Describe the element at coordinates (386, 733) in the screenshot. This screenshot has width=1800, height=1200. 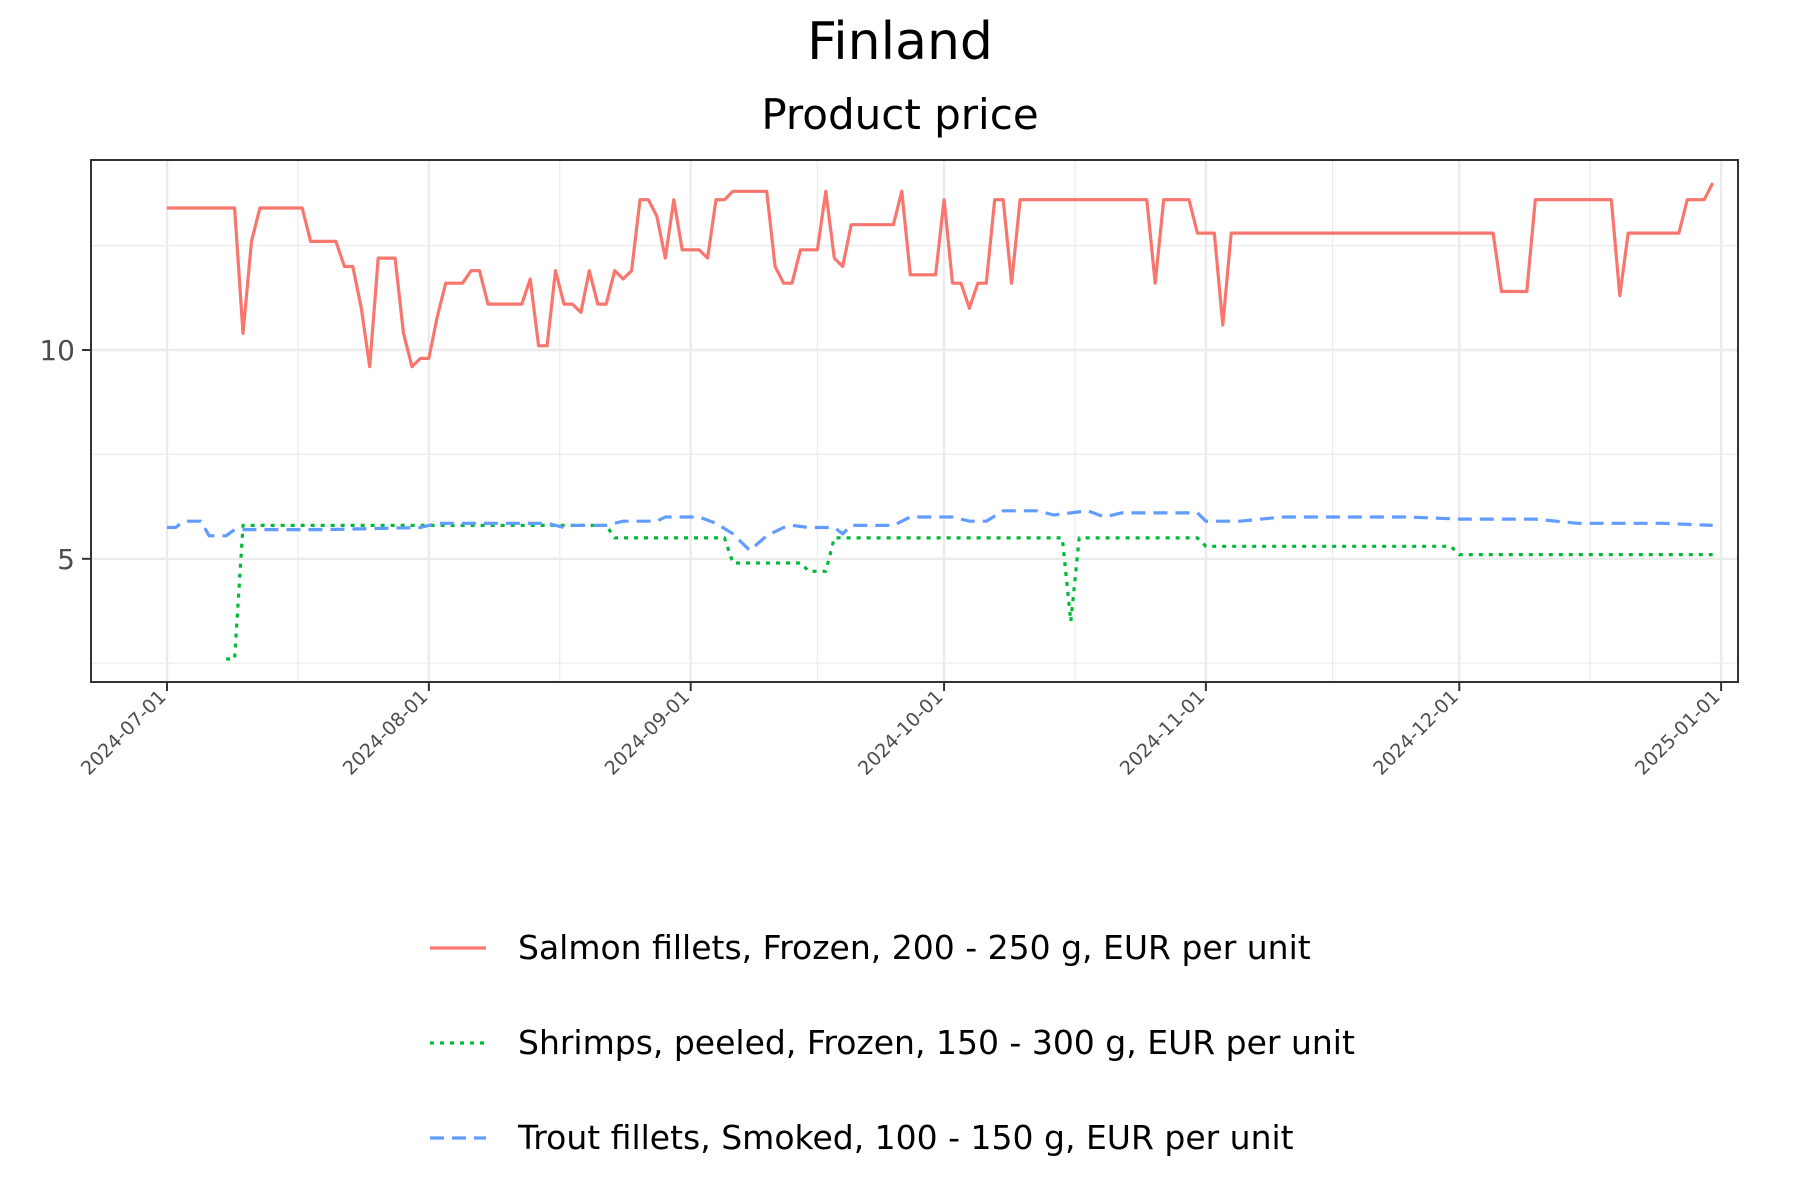
I see `x-tick-label: 2024-08-01` at that location.